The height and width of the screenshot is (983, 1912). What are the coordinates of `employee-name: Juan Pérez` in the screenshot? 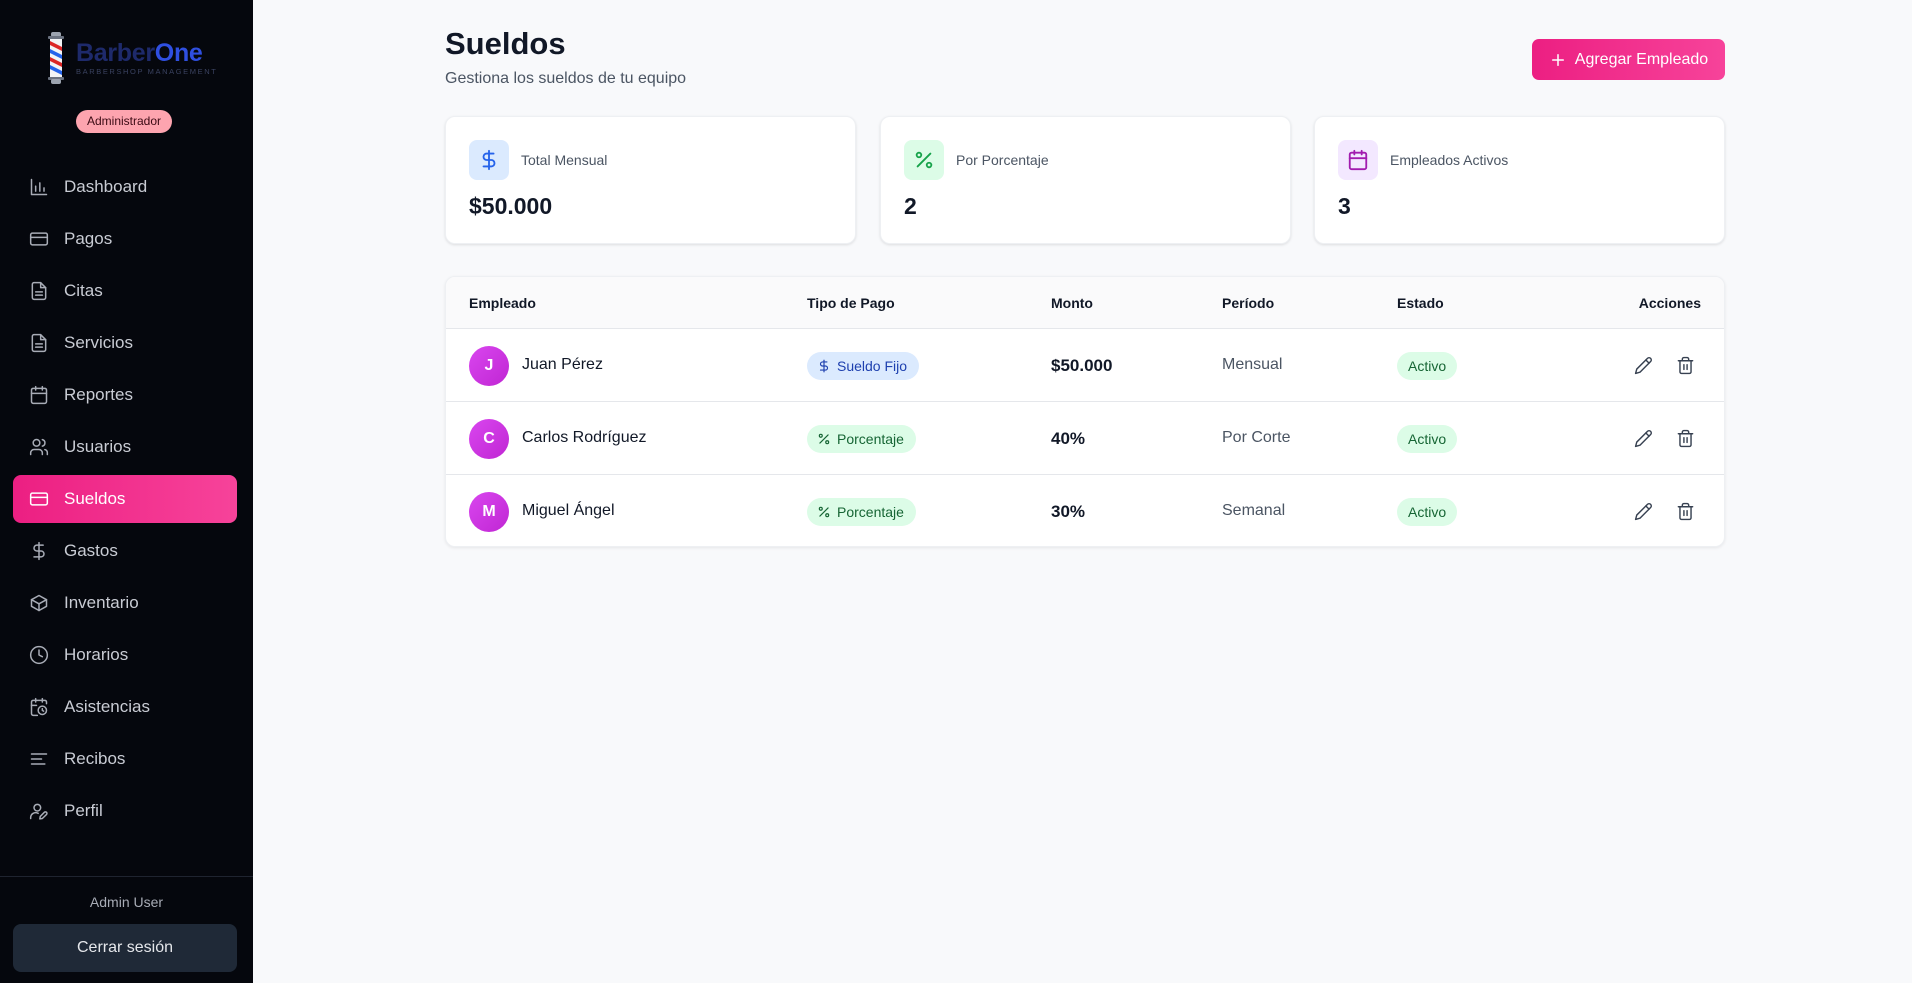 It's located at (562, 364).